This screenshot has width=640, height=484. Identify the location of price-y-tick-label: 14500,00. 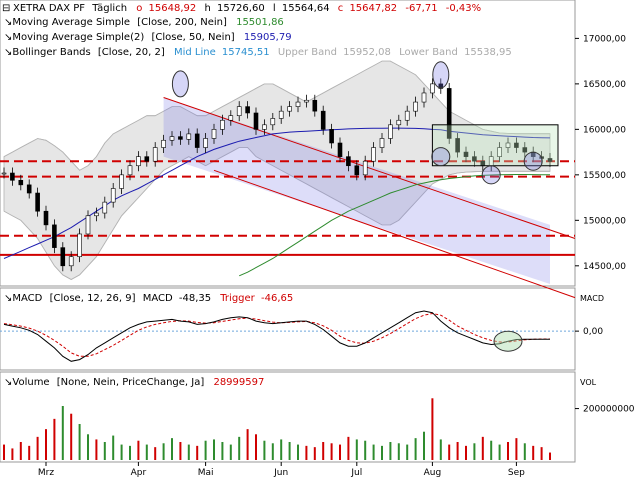
(604, 267).